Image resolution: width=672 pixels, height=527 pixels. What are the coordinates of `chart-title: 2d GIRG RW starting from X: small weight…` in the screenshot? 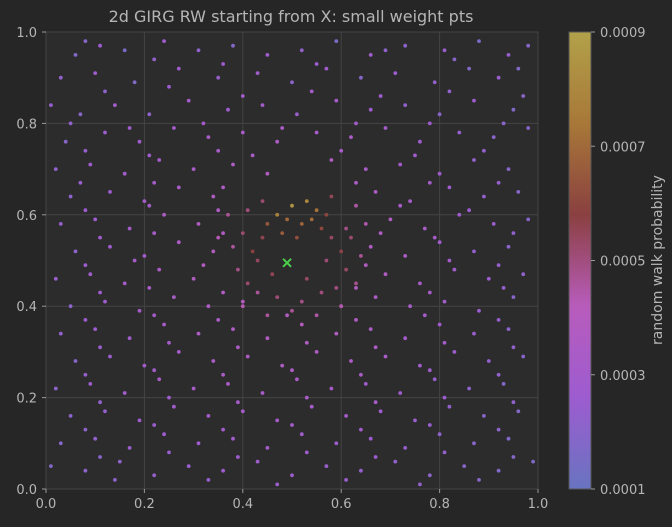 It's located at (291, 16).